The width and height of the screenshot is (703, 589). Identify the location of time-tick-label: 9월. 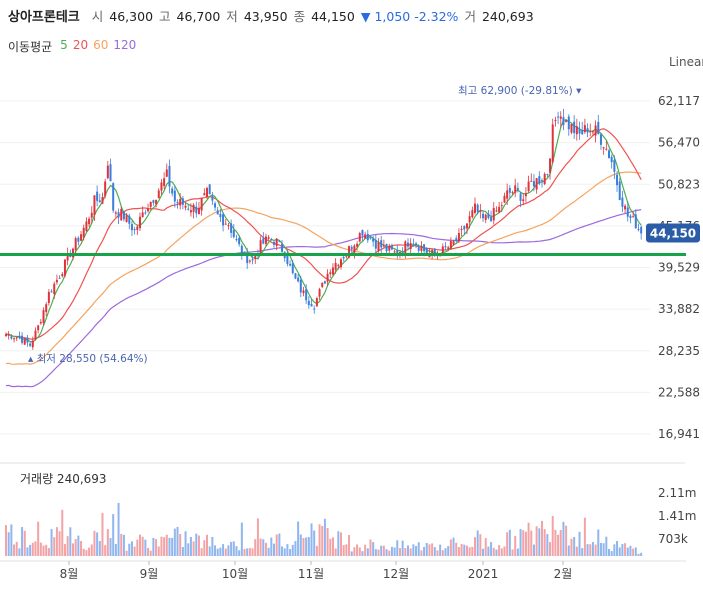
(149, 574).